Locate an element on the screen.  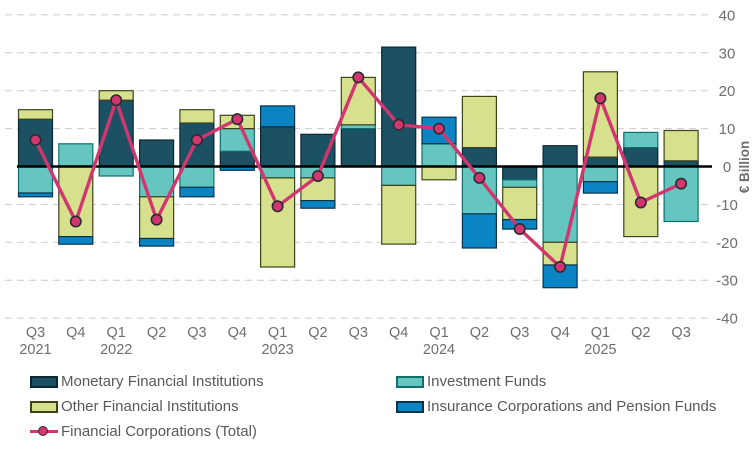
legend-item-financial-corporations-total: Financial Corporations (Total) is located at coordinates (147, 431).